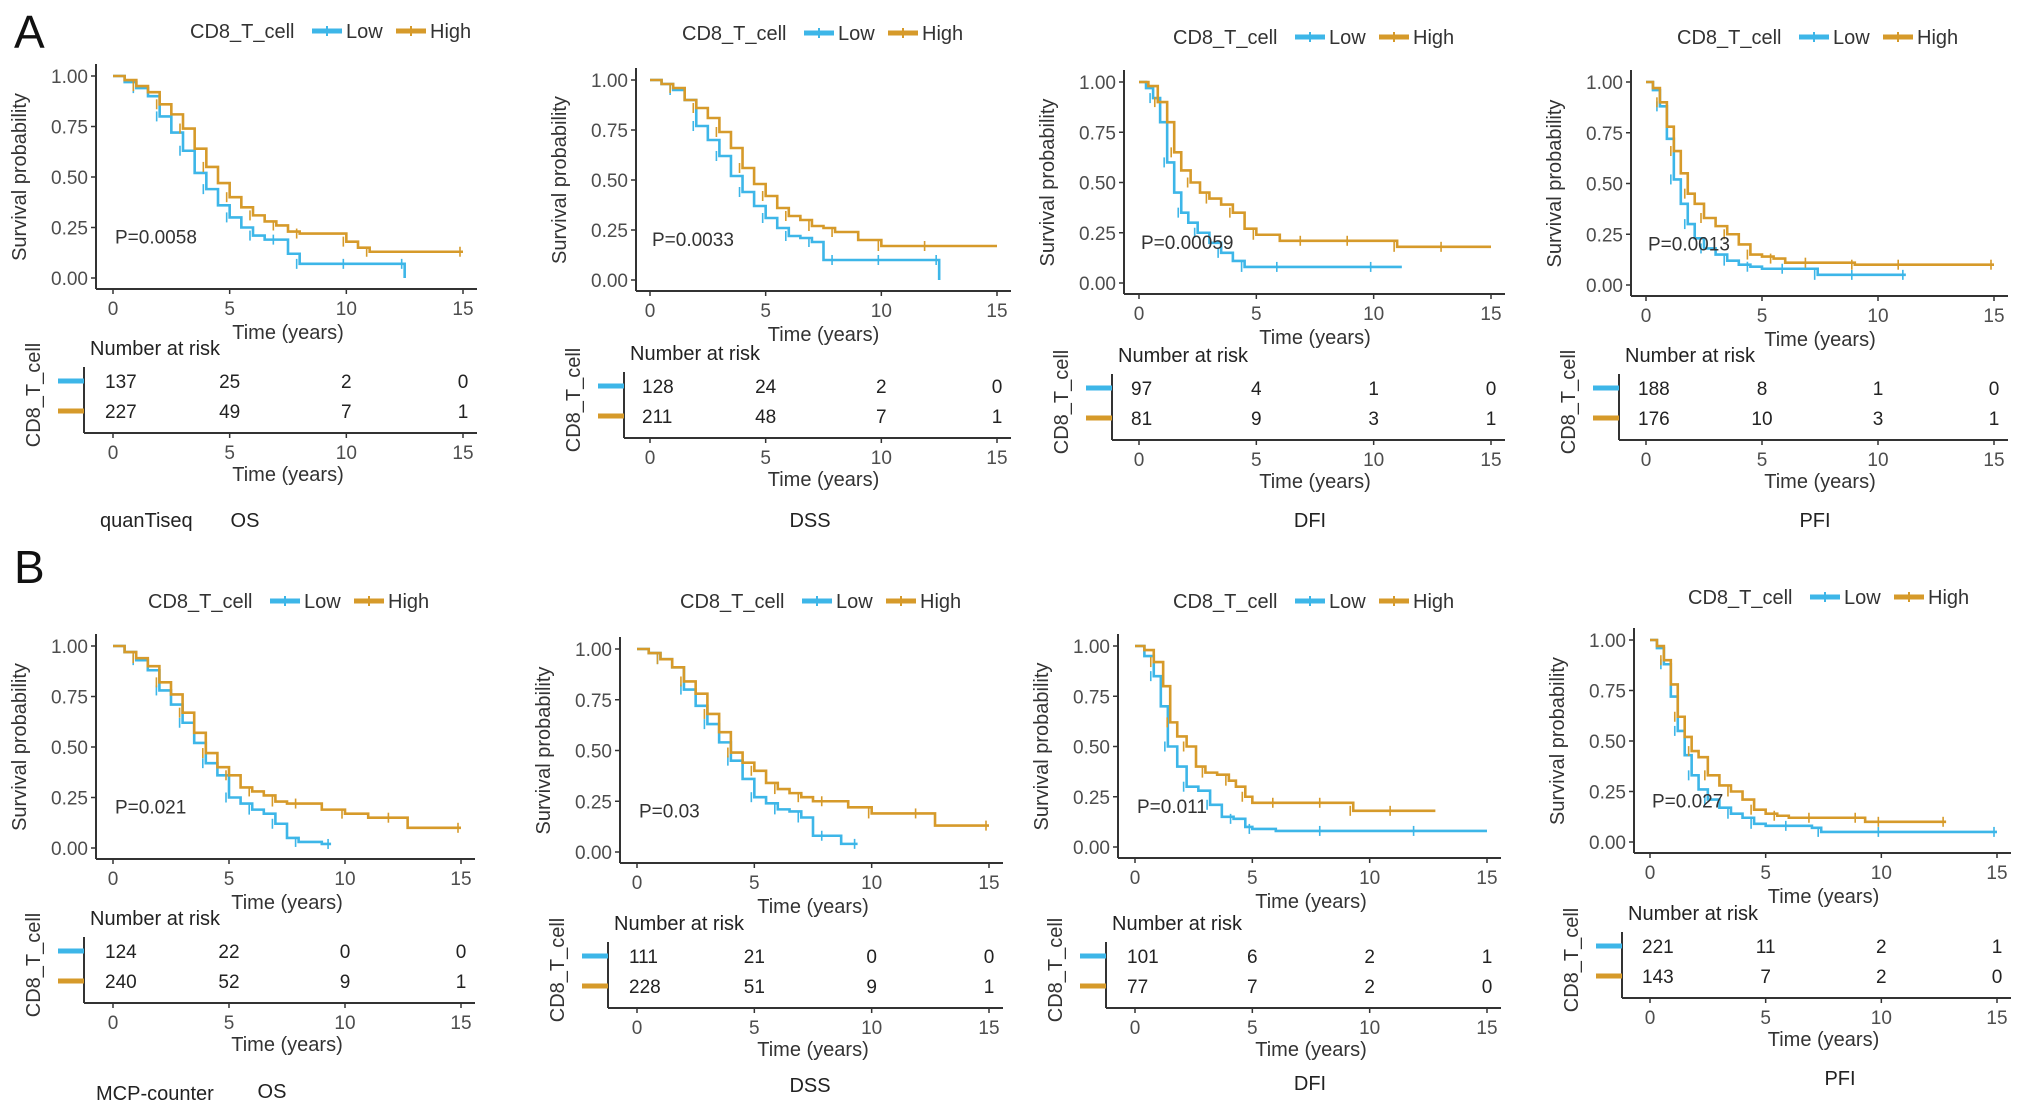 This screenshot has height=1115, width=2032. What do you see at coordinates (989, 987) in the screenshot?
I see `risk-count-high: 1` at bounding box center [989, 987].